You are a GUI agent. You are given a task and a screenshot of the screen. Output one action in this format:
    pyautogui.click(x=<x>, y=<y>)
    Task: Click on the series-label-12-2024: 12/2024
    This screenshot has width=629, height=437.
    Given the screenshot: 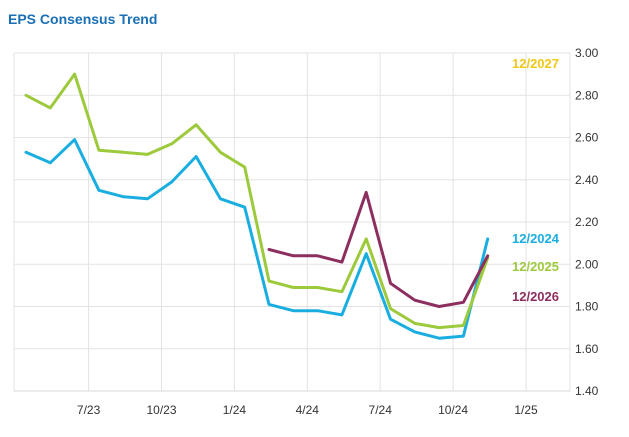 What is the action you would take?
    pyautogui.click(x=536, y=238)
    